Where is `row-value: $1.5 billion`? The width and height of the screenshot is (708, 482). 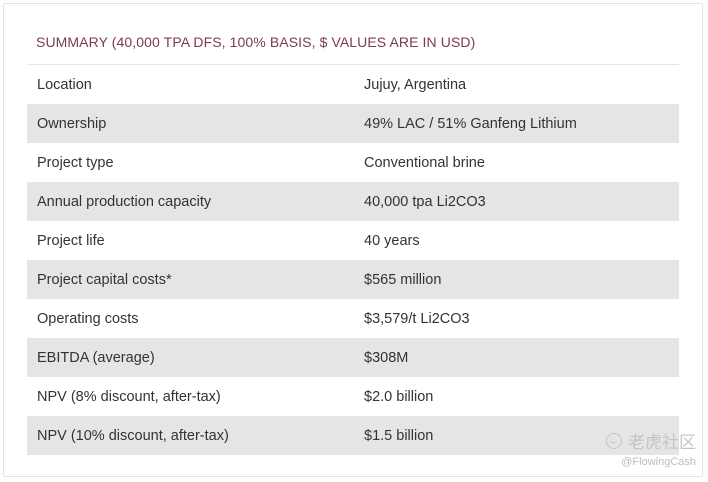
row-value: $1.5 billion is located at coordinates (399, 435).